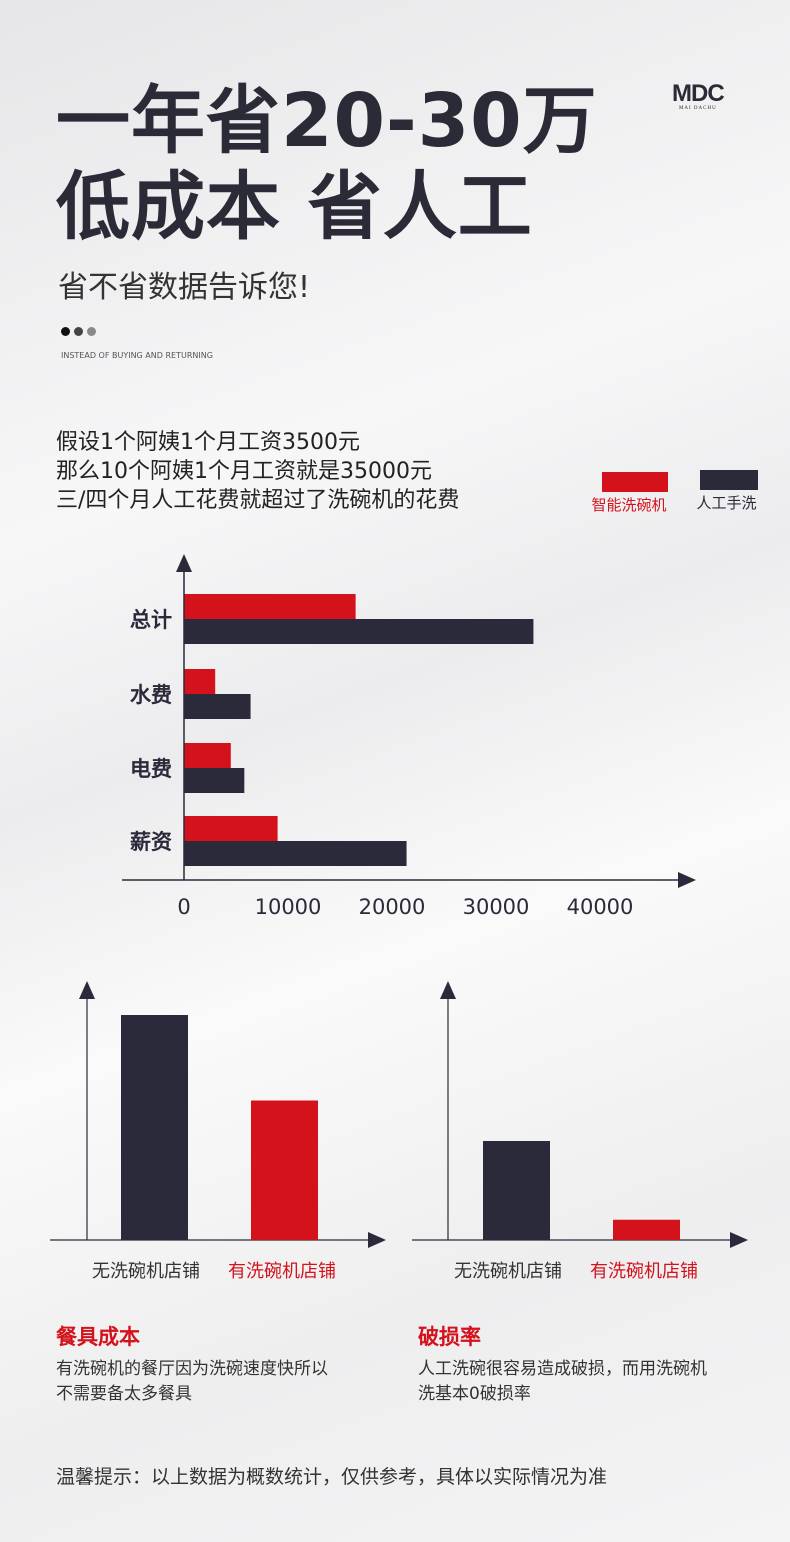 Image resolution: width=790 pixels, height=1542 pixels. Describe the element at coordinates (332, 1477) in the screenshot. I see `footer-note: 温馨提示：以上数据为概数统计，仅供参考，具体以实际情况为准` at that location.